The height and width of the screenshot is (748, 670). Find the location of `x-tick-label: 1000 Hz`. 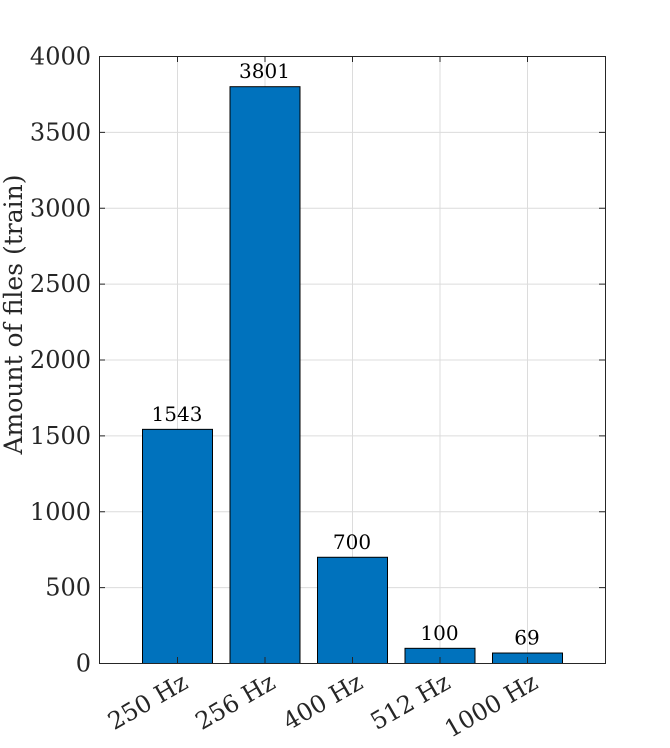

x-tick-label: 1000 Hz is located at coordinates (491, 705).